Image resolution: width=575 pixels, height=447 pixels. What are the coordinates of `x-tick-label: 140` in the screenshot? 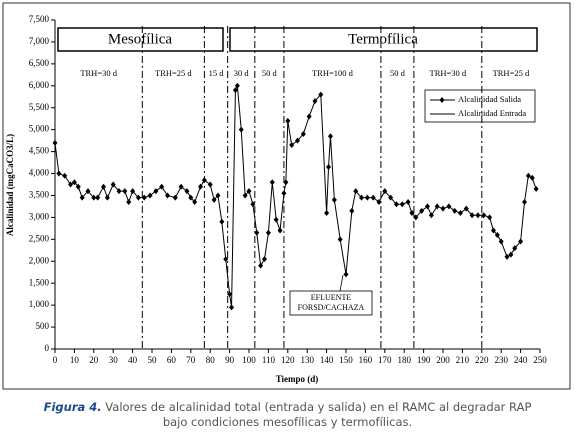 It's located at (327, 360).